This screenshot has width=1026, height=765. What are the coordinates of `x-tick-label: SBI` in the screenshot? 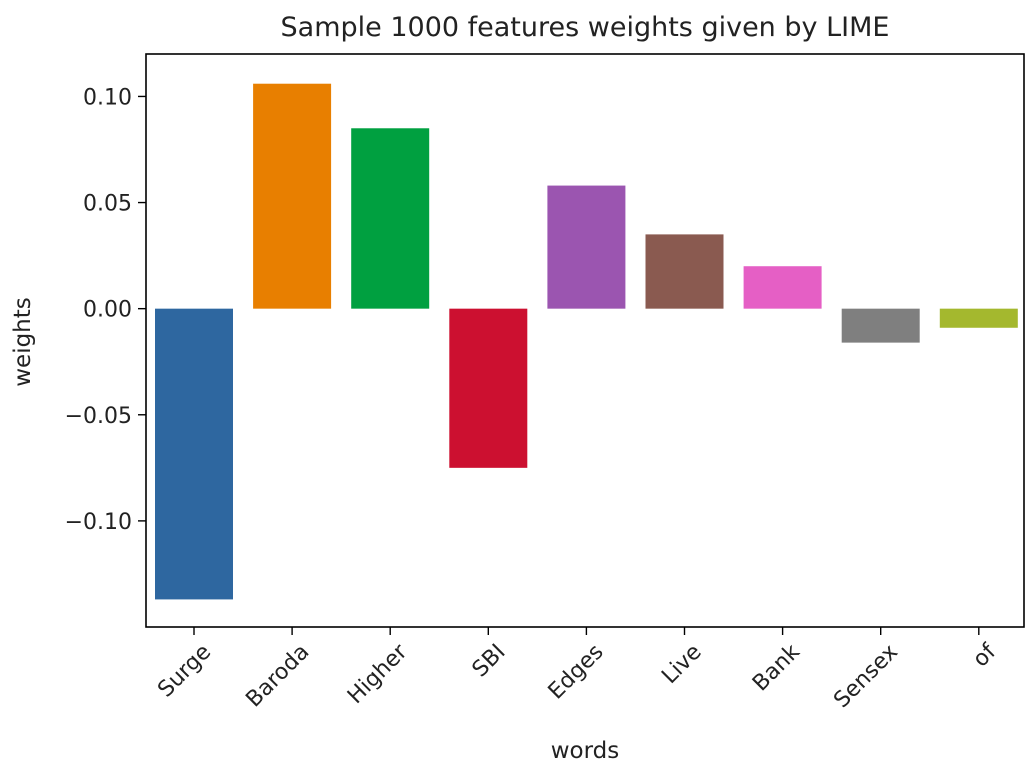 It's located at (489, 661).